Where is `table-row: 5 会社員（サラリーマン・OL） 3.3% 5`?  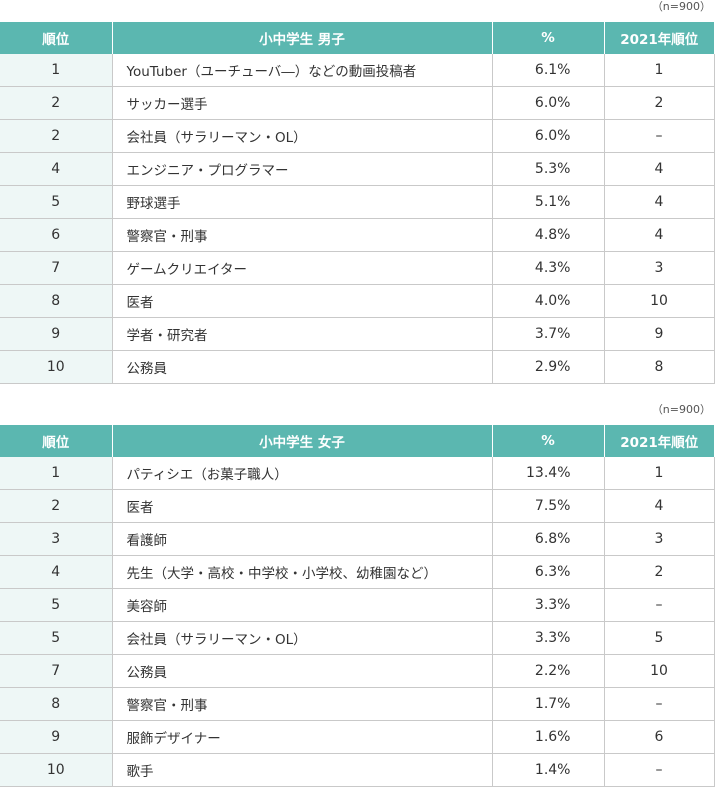 table-row: 5 会社員（サラリーマン・OL） 3.3% 5 is located at coordinates (357, 638).